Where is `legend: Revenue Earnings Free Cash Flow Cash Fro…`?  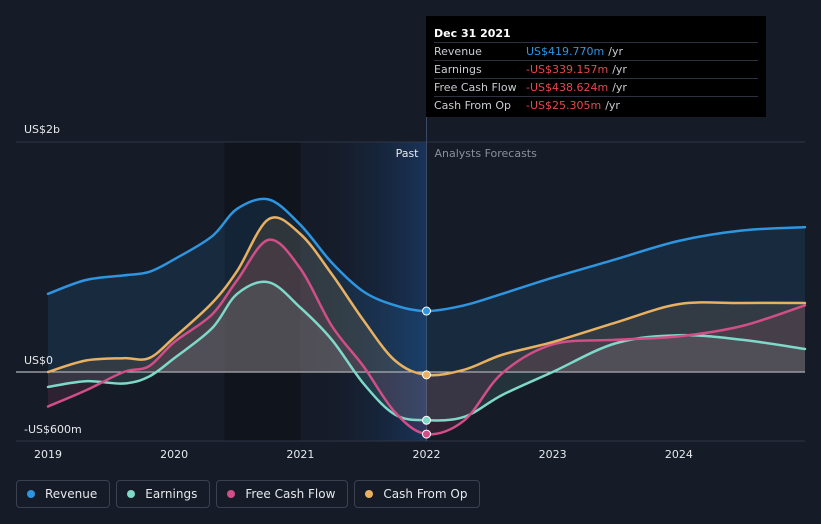 legend: Revenue Earnings Free Cash Flow Cash Fro… is located at coordinates (248, 494).